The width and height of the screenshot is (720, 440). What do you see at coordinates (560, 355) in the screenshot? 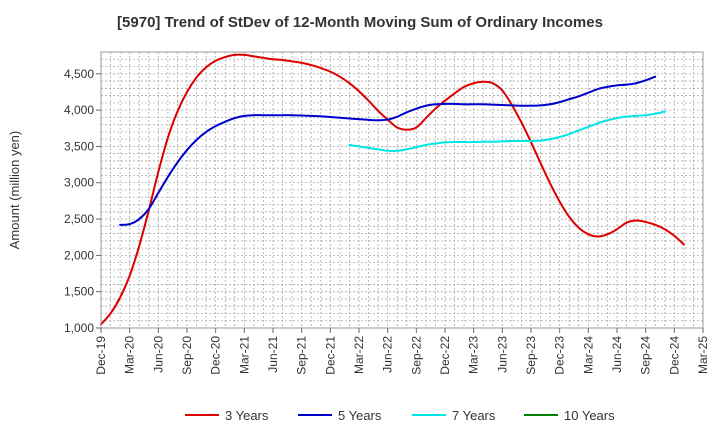
I see `x-tick-label: Dec-23` at bounding box center [560, 355].